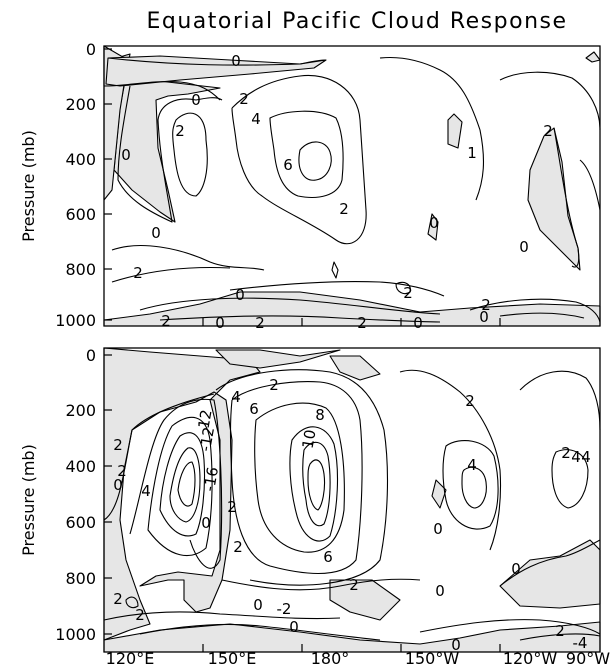 This screenshot has height=664, width=616. What do you see at coordinates (455, 131) in the screenshot?
I see `top-shade-small` at bounding box center [455, 131].